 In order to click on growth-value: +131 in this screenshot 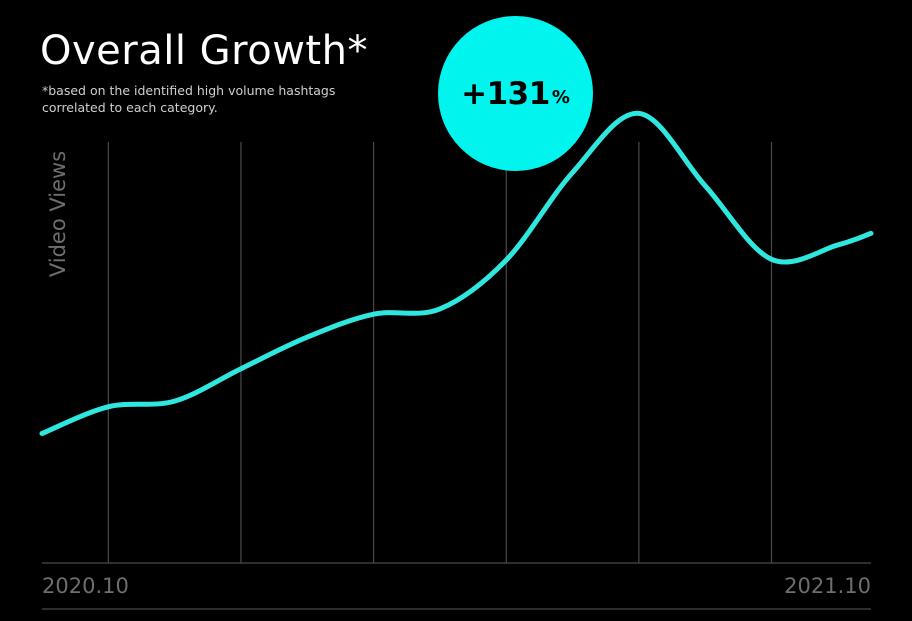, I will do `click(505, 93)`.